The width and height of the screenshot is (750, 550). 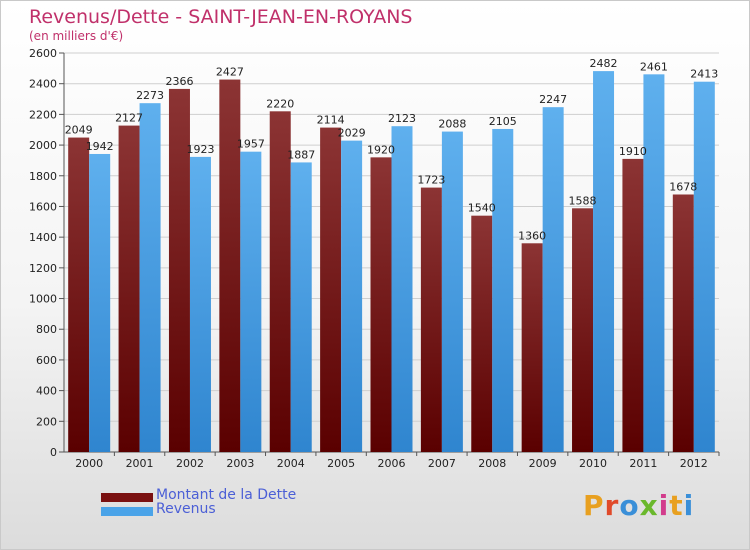 I want to click on x-tick-label: 2009, so click(x=543, y=463).